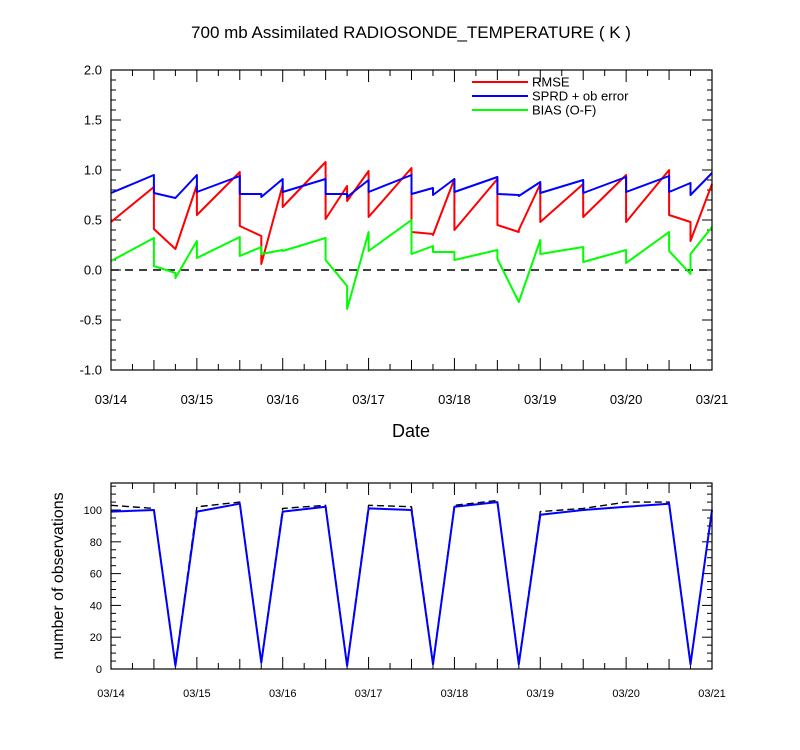 This screenshot has width=800, height=750. Describe the element at coordinates (411, 185) in the screenshot. I see `series-line-sprd-ob-error` at that location.